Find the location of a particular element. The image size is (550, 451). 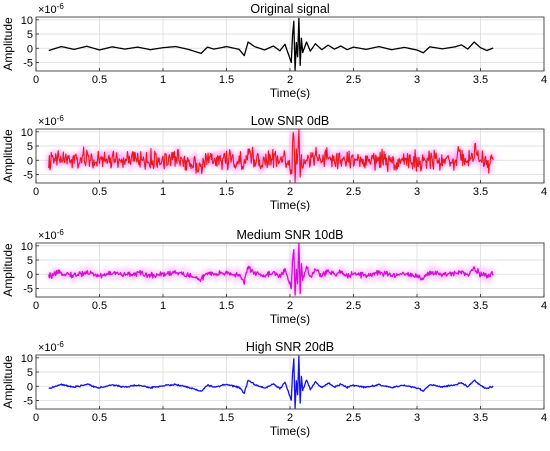

subplot-title: Medium SNR 10dB is located at coordinates (290, 235).